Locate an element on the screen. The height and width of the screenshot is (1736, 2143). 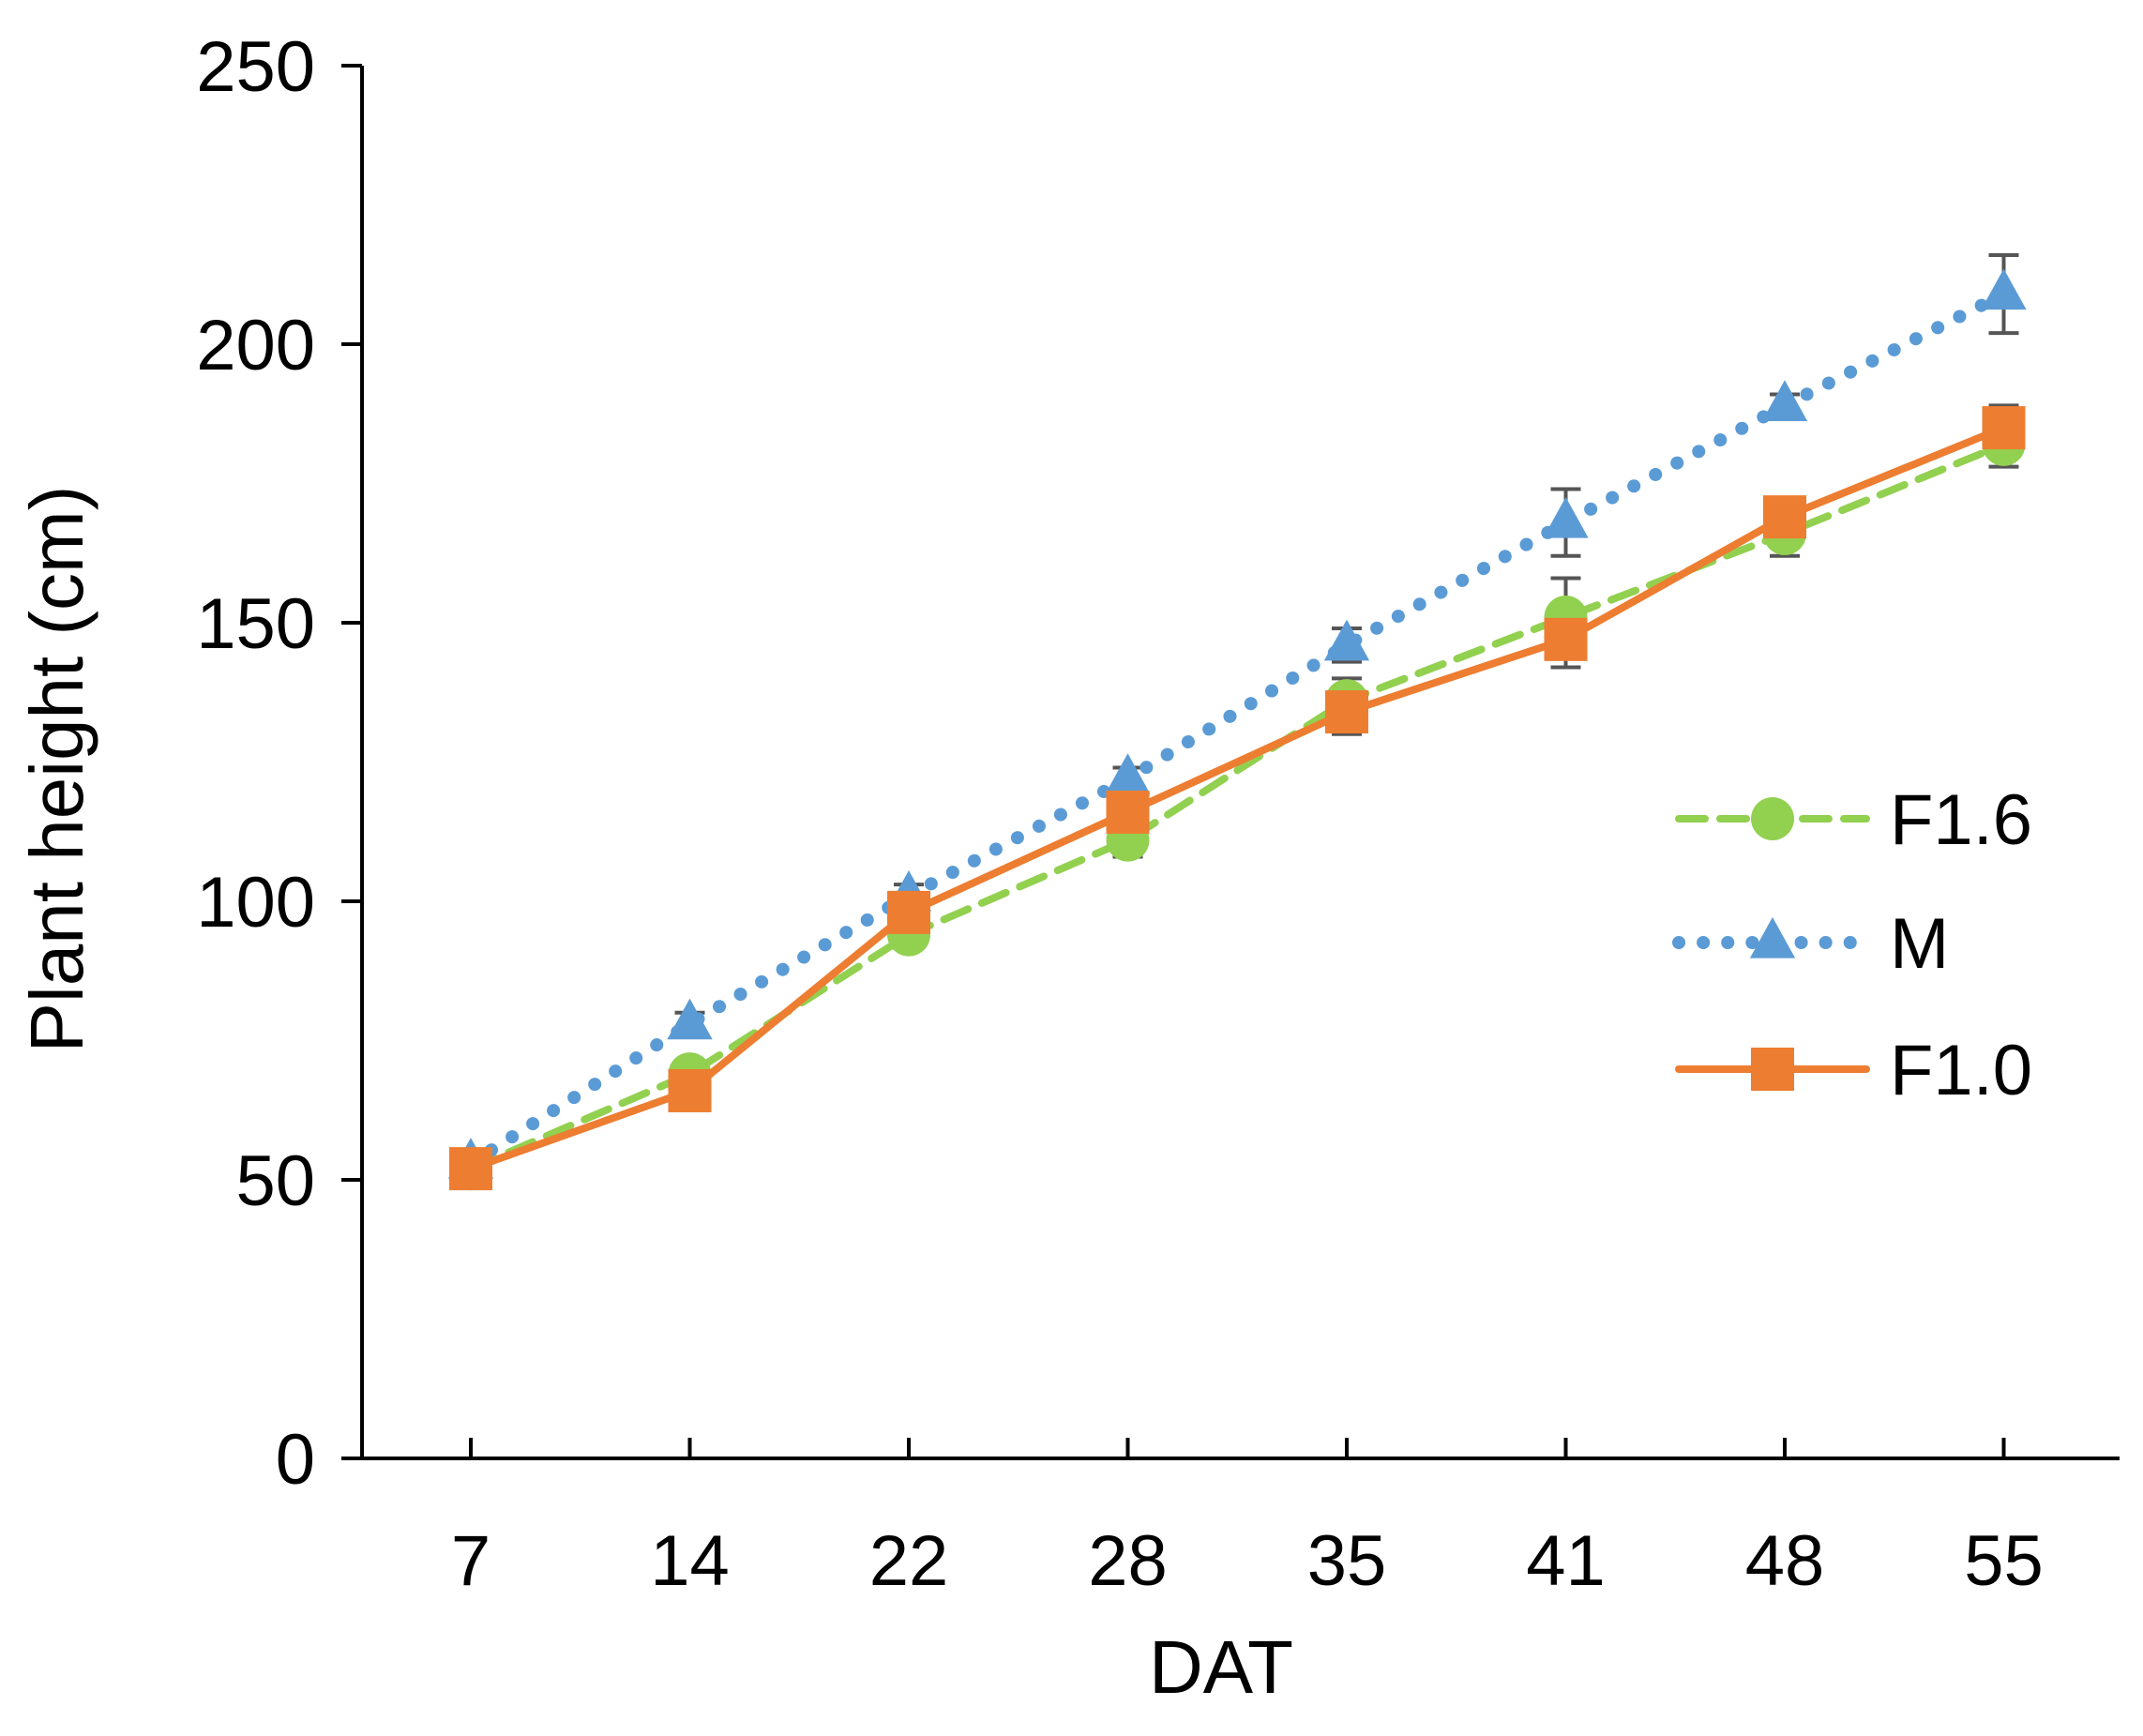
y-tick-label: 150 is located at coordinates (255, 624).